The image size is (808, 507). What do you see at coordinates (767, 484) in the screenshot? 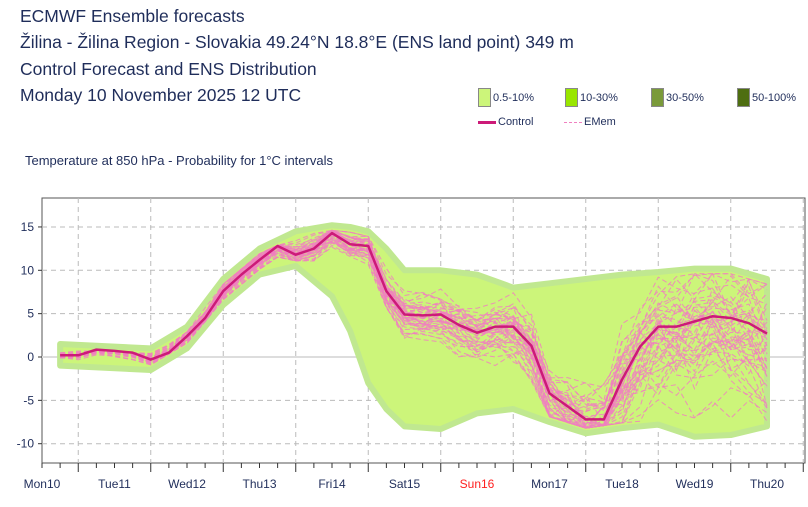
I see `x-tick-label: Thu20` at bounding box center [767, 484].